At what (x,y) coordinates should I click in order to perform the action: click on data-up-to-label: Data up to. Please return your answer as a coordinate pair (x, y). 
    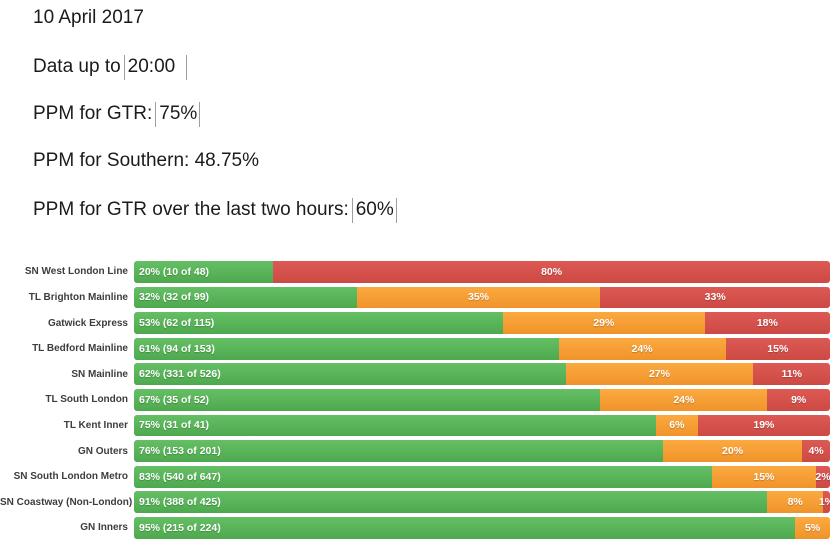
    Looking at the image, I should click on (77, 66).